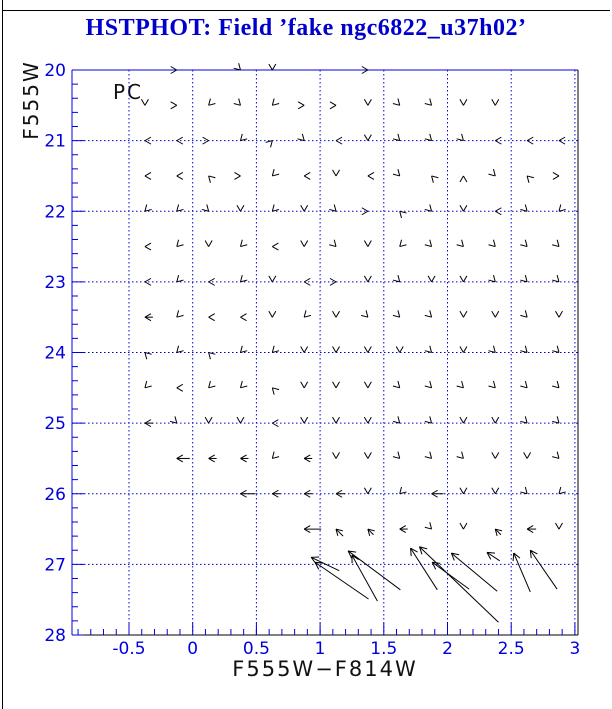 Image resolution: width=612 pixels, height=709 pixels. What do you see at coordinates (55, 565) in the screenshot?
I see `y-tick-label: 27` at bounding box center [55, 565].